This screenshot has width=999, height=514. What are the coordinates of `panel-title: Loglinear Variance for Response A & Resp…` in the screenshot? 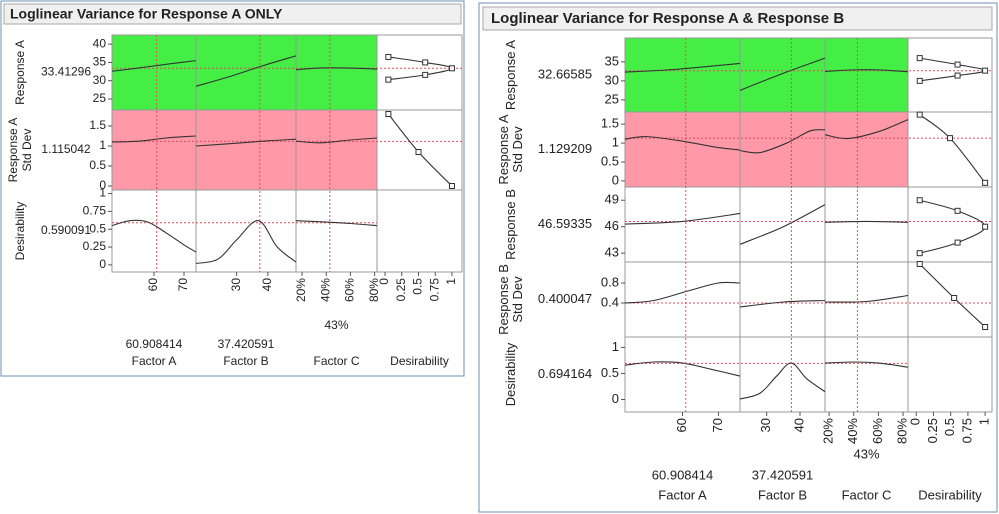 It's located at (667, 18).